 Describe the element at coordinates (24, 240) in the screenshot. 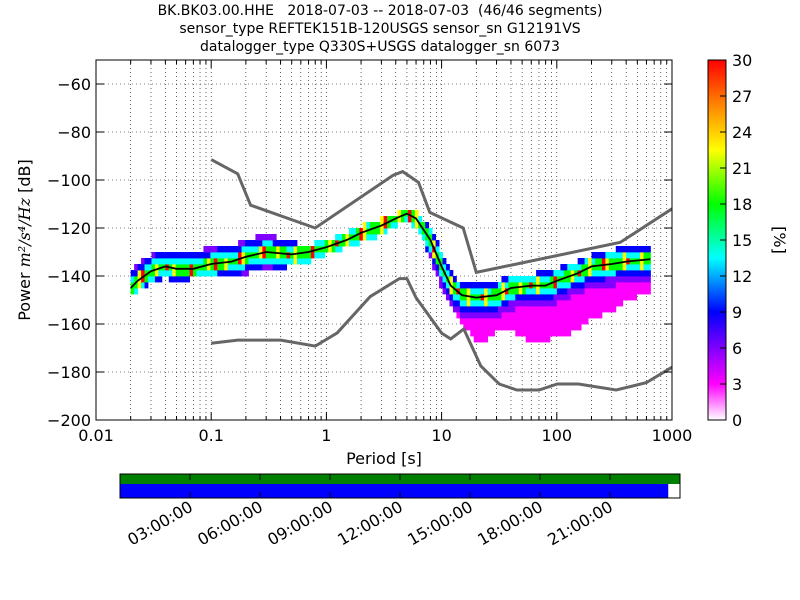

I see `y-axis-label: Power m²/s⁴/Hz [dB]` at that location.